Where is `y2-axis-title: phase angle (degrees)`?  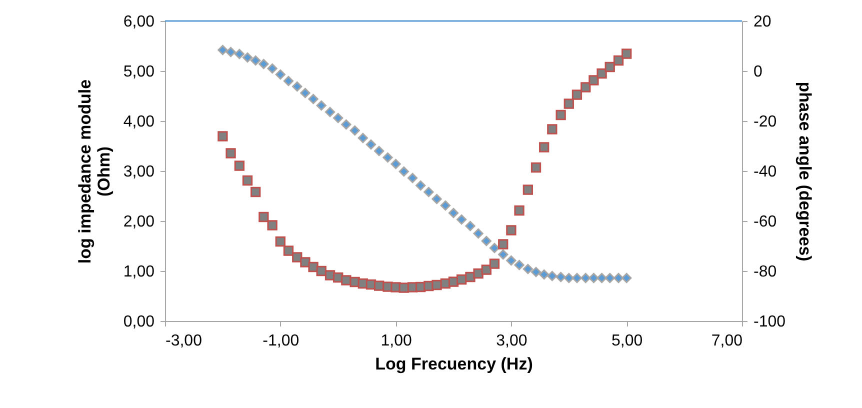 y2-axis-title: phase angle (degrees) is located at coordinates (805, 172).